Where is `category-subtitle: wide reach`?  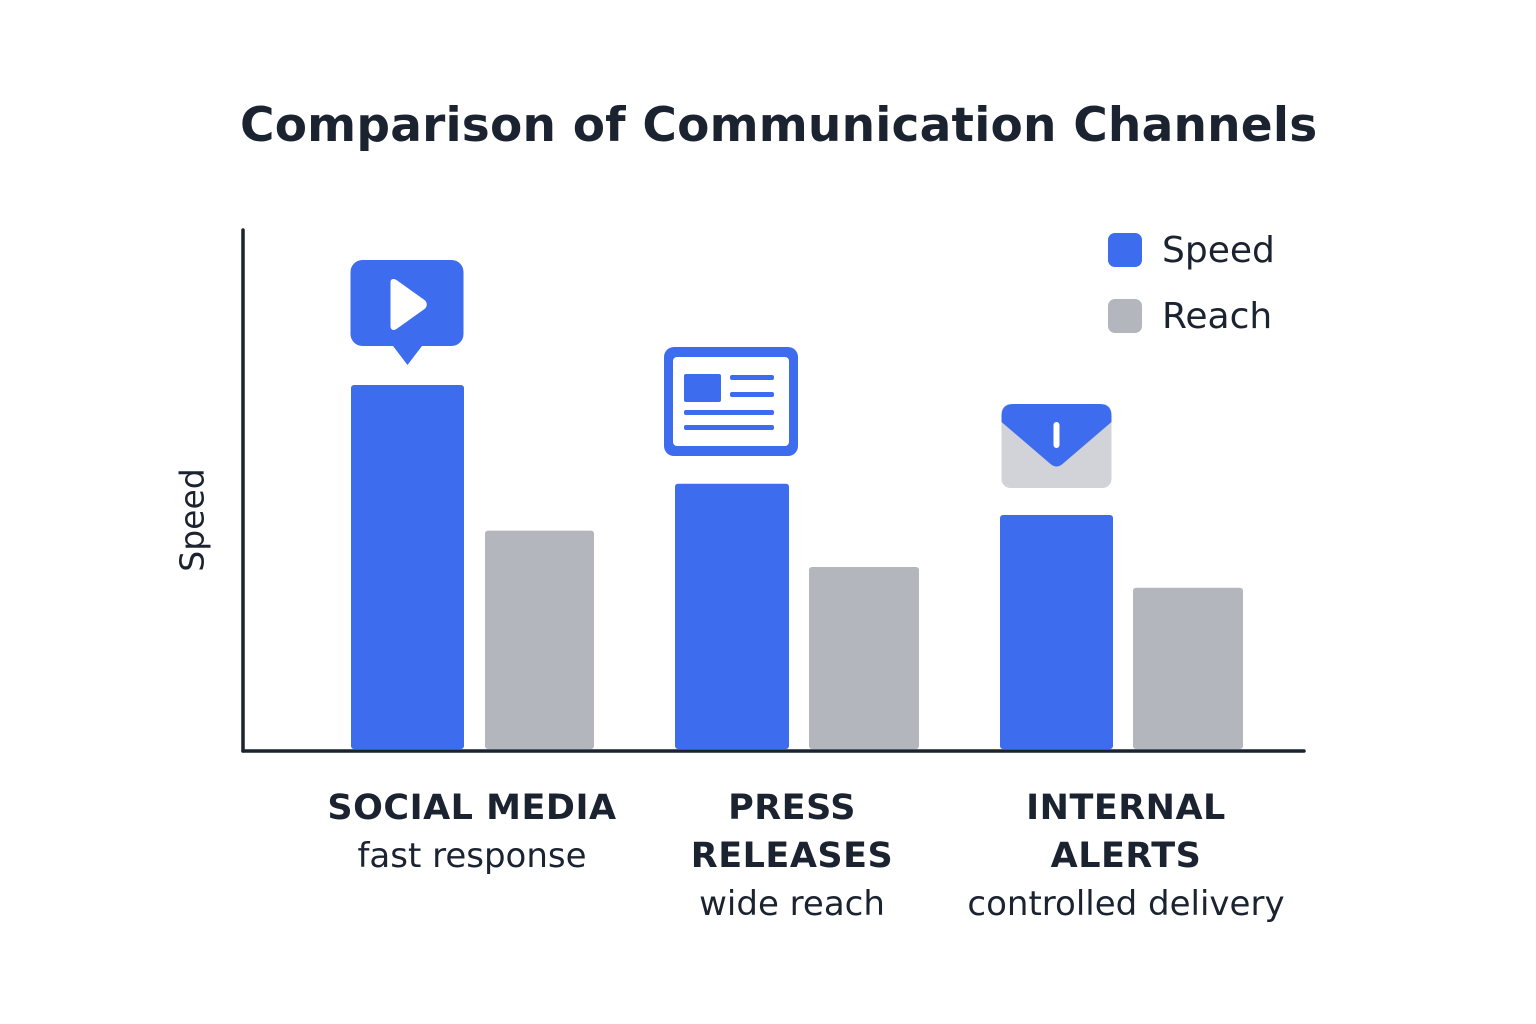
category-subtitle: wide reach is located at coordinates (792, 904).